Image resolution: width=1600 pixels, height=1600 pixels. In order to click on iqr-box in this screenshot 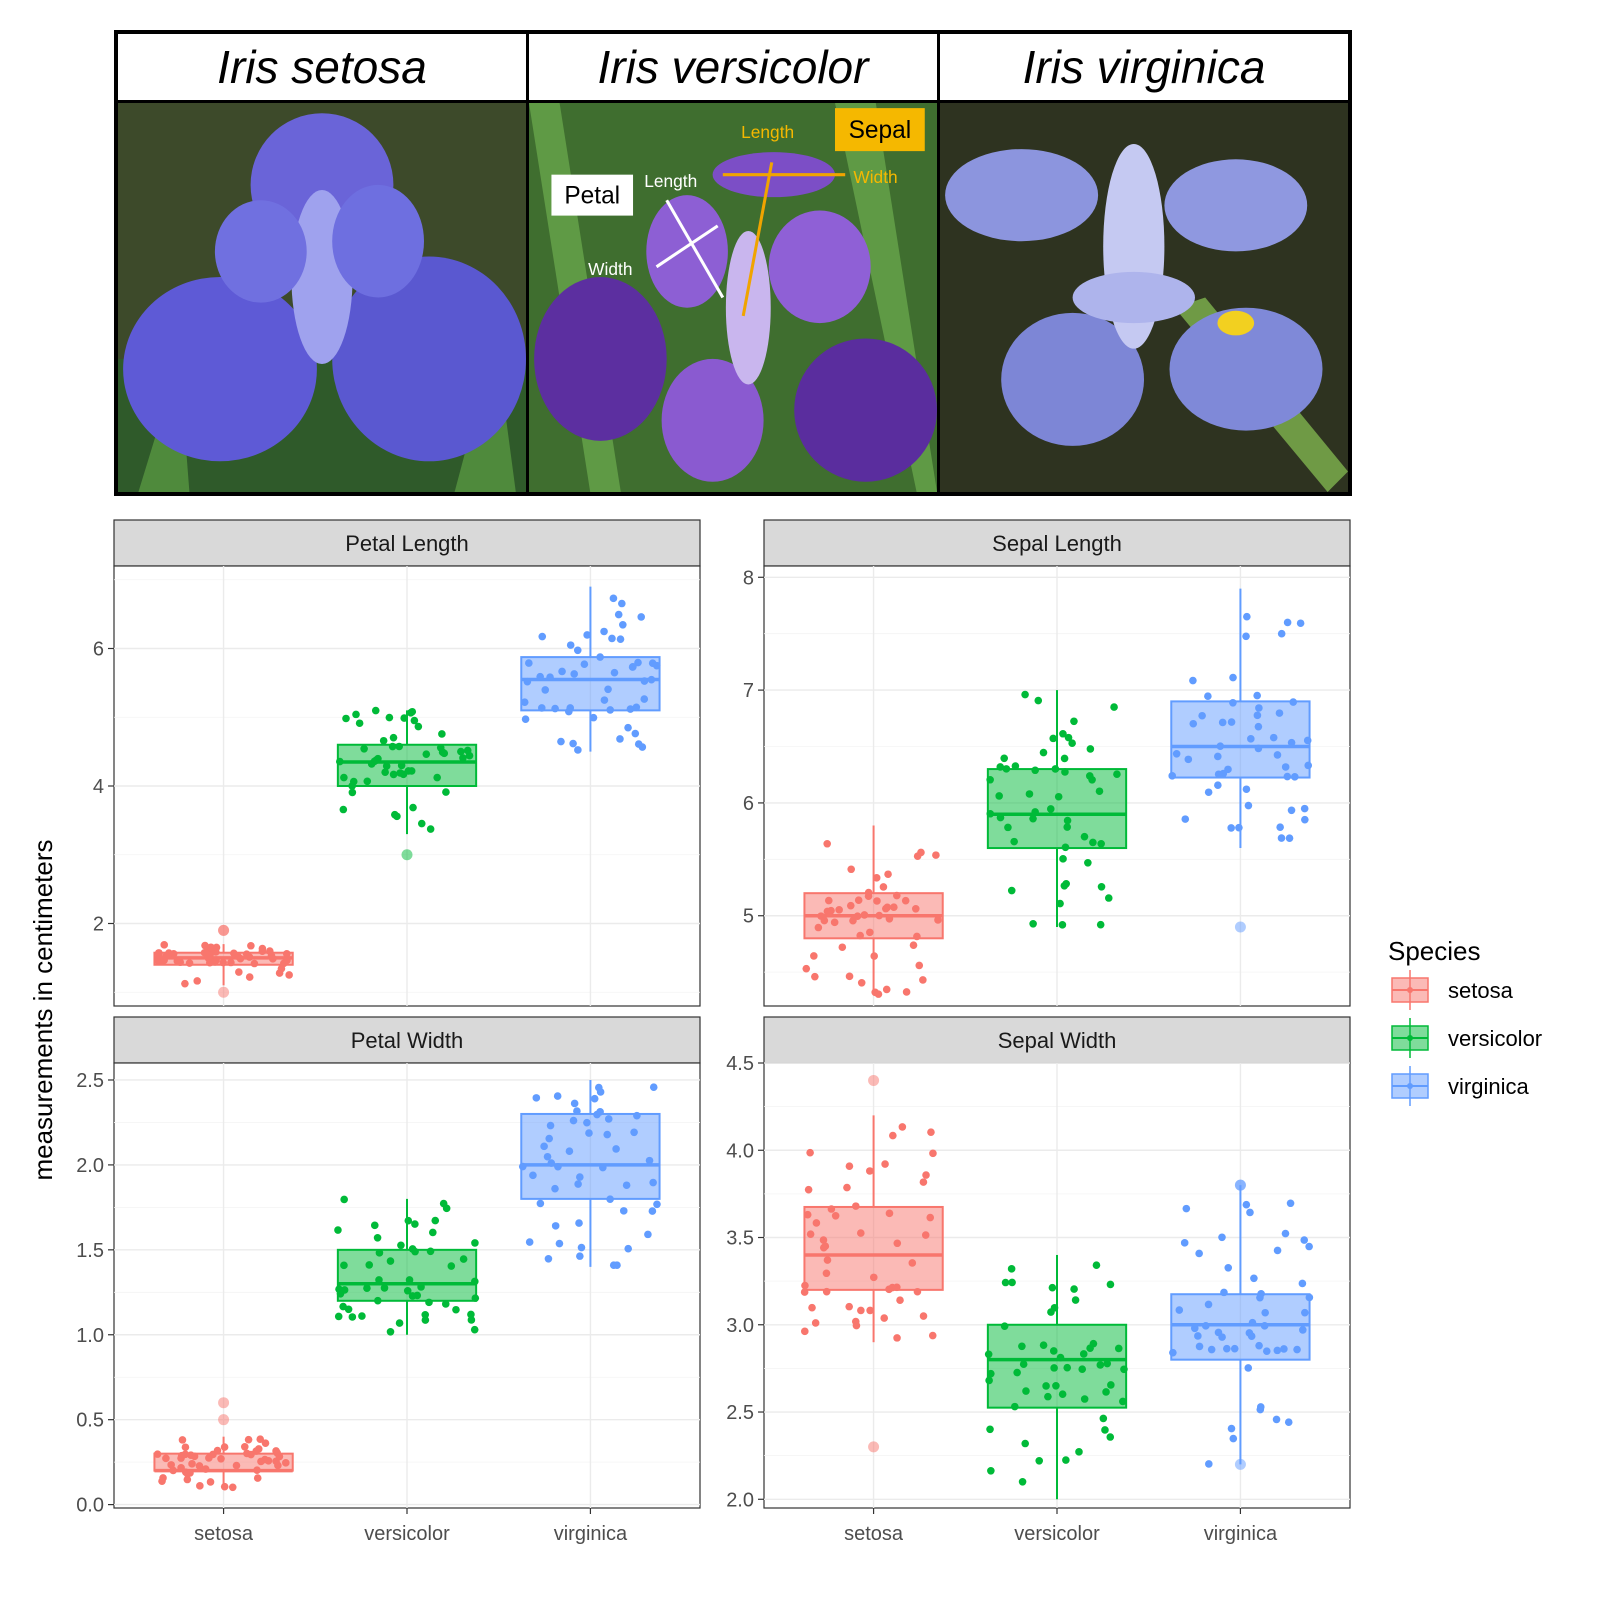, I will do `click(1057, 809)`.